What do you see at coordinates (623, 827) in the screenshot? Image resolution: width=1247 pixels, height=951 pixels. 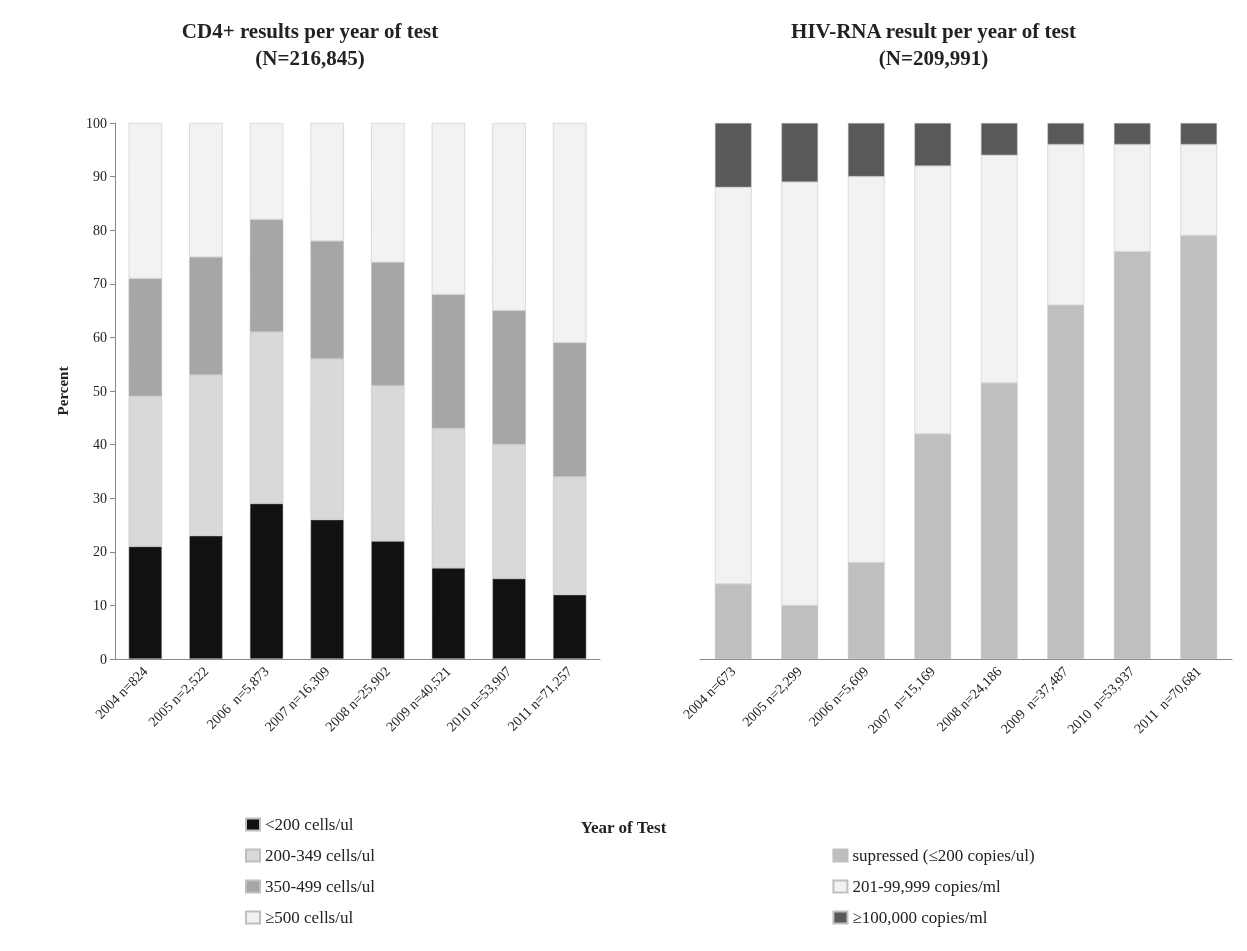 I see `x-axis-title: Year of Test` at bounding box center [623, 827].